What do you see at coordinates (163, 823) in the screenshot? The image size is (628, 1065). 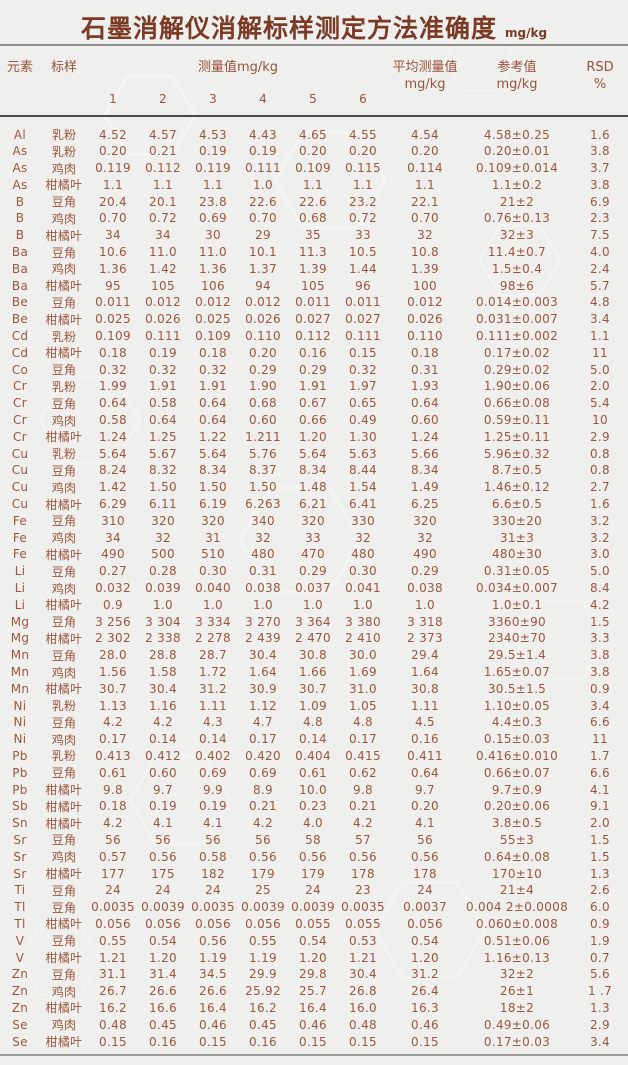 I see `cell-m2: 4.1` at bounding box center [163, 823].